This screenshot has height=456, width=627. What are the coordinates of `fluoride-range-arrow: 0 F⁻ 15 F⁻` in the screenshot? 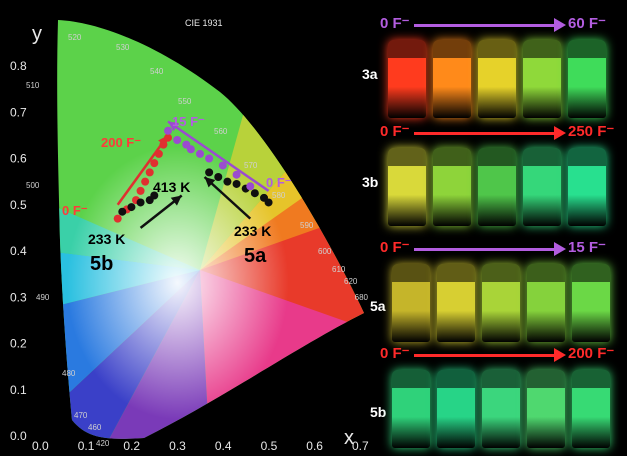 It's located at (488, 249).